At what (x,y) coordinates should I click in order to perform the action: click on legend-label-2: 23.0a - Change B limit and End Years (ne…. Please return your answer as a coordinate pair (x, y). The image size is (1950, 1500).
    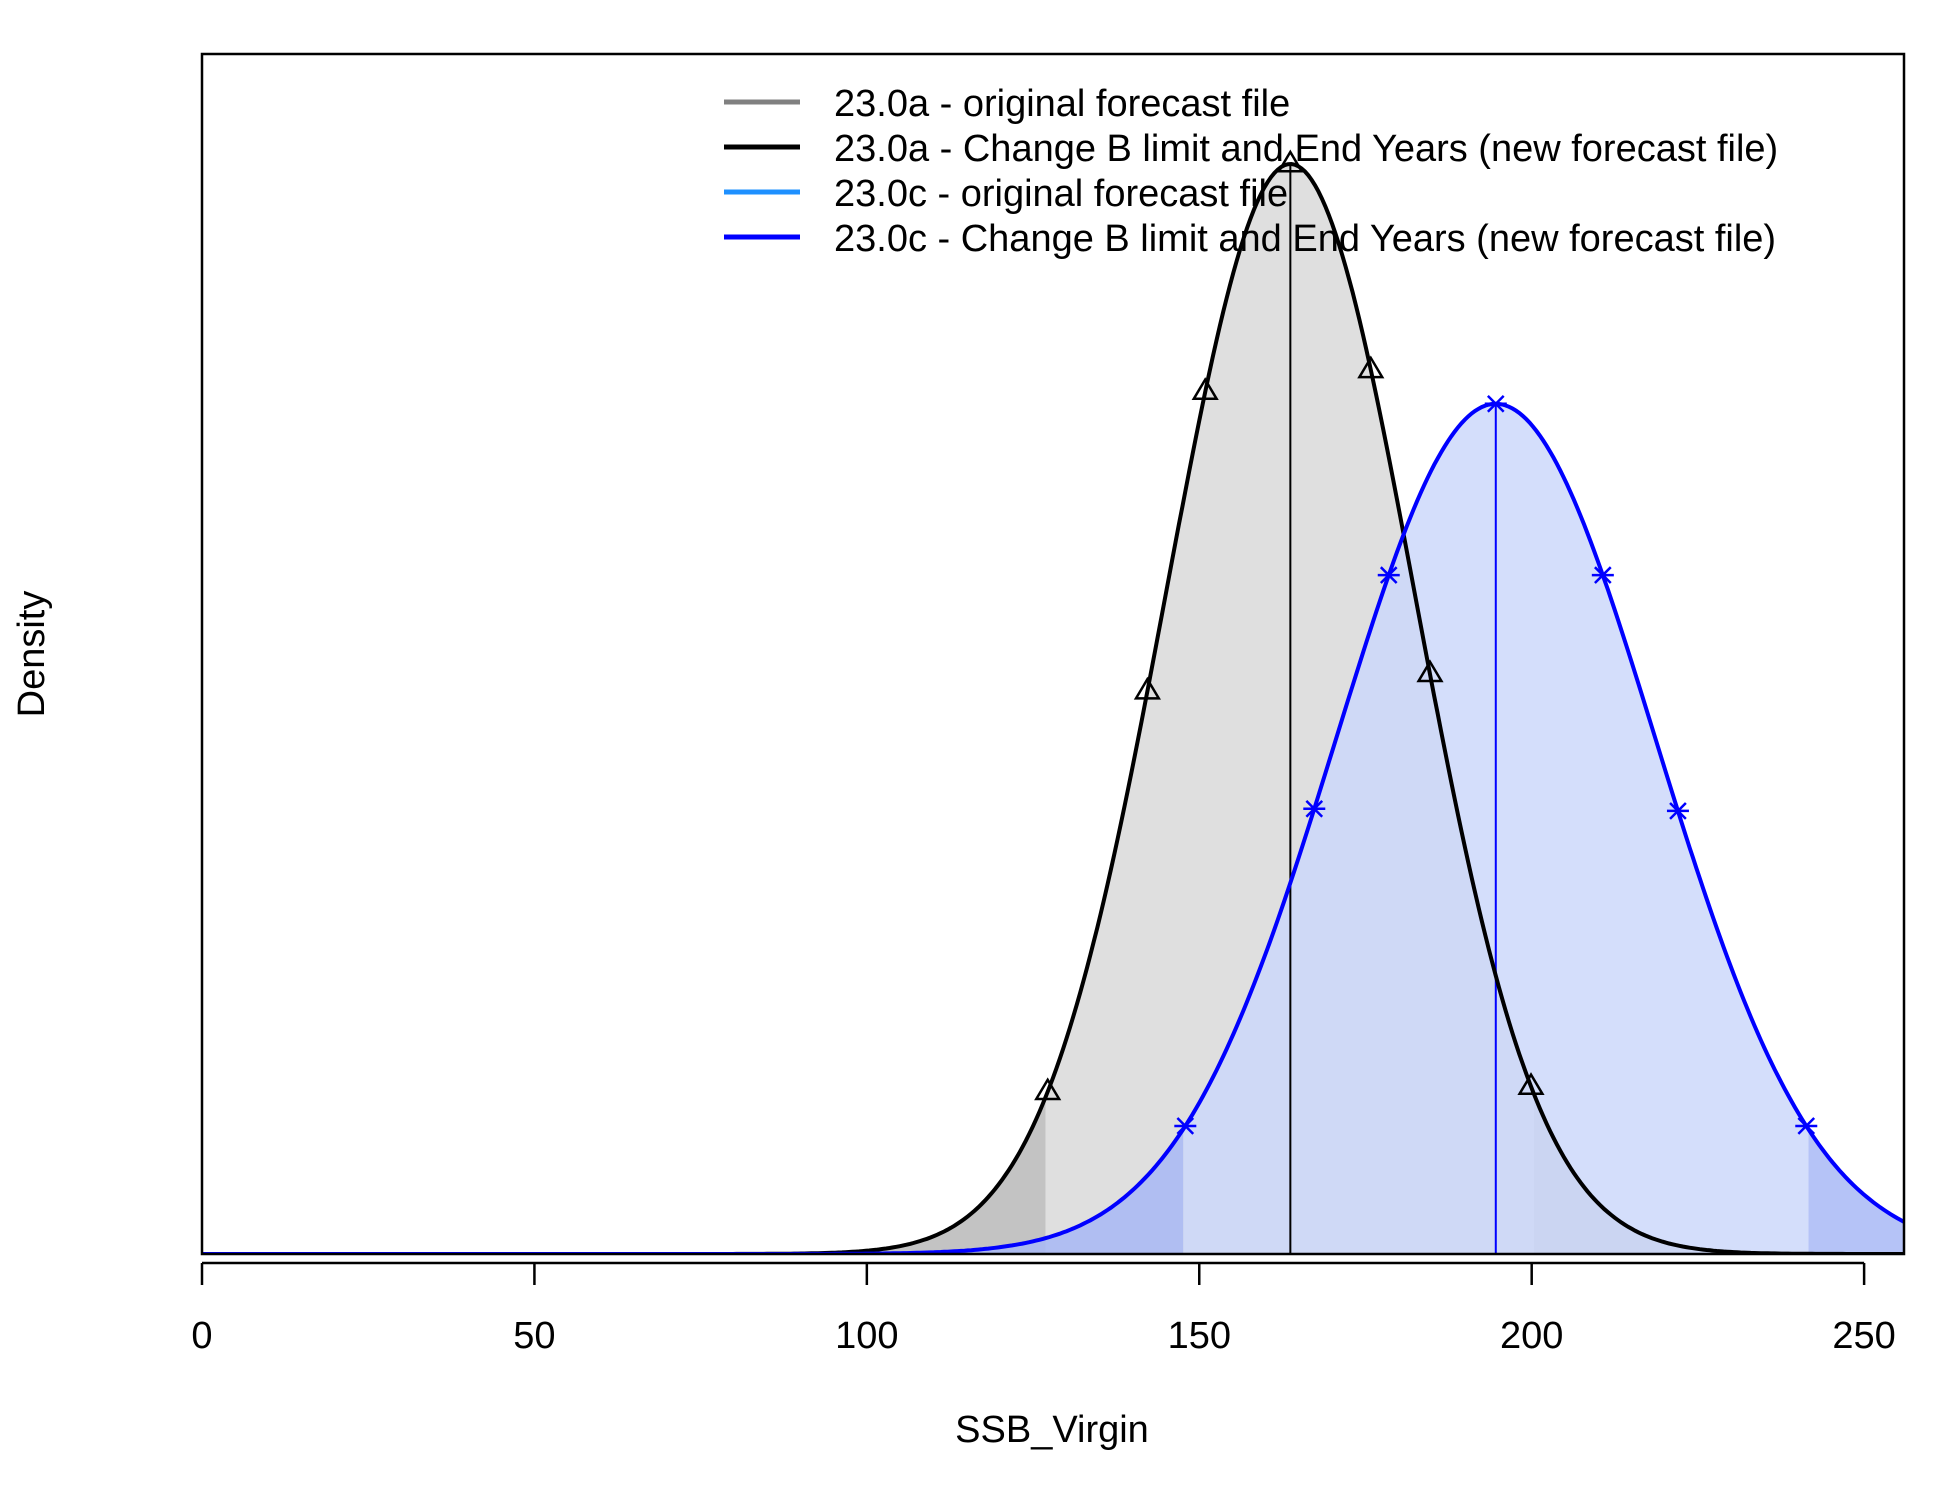
    Looking at the image, I should click on (1306, 149).